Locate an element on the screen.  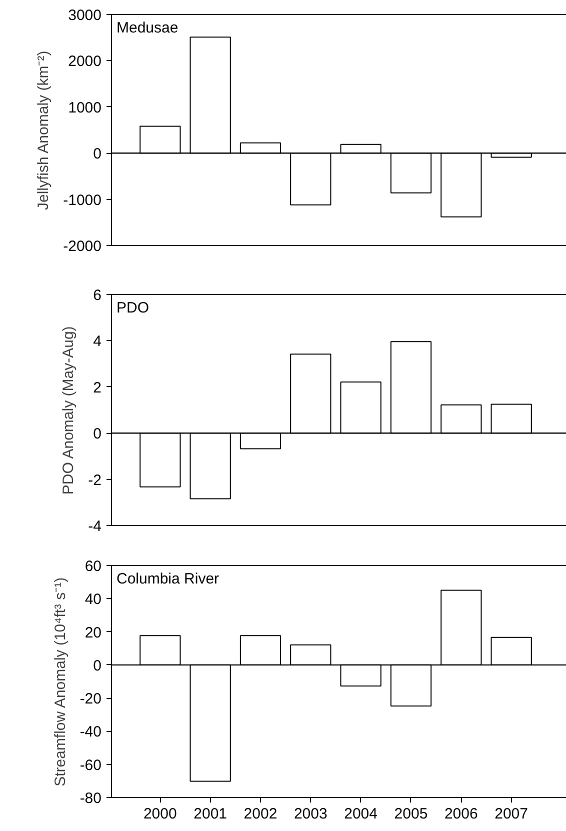
x-tick-label: 2001 is located at coordinates (211, 814).